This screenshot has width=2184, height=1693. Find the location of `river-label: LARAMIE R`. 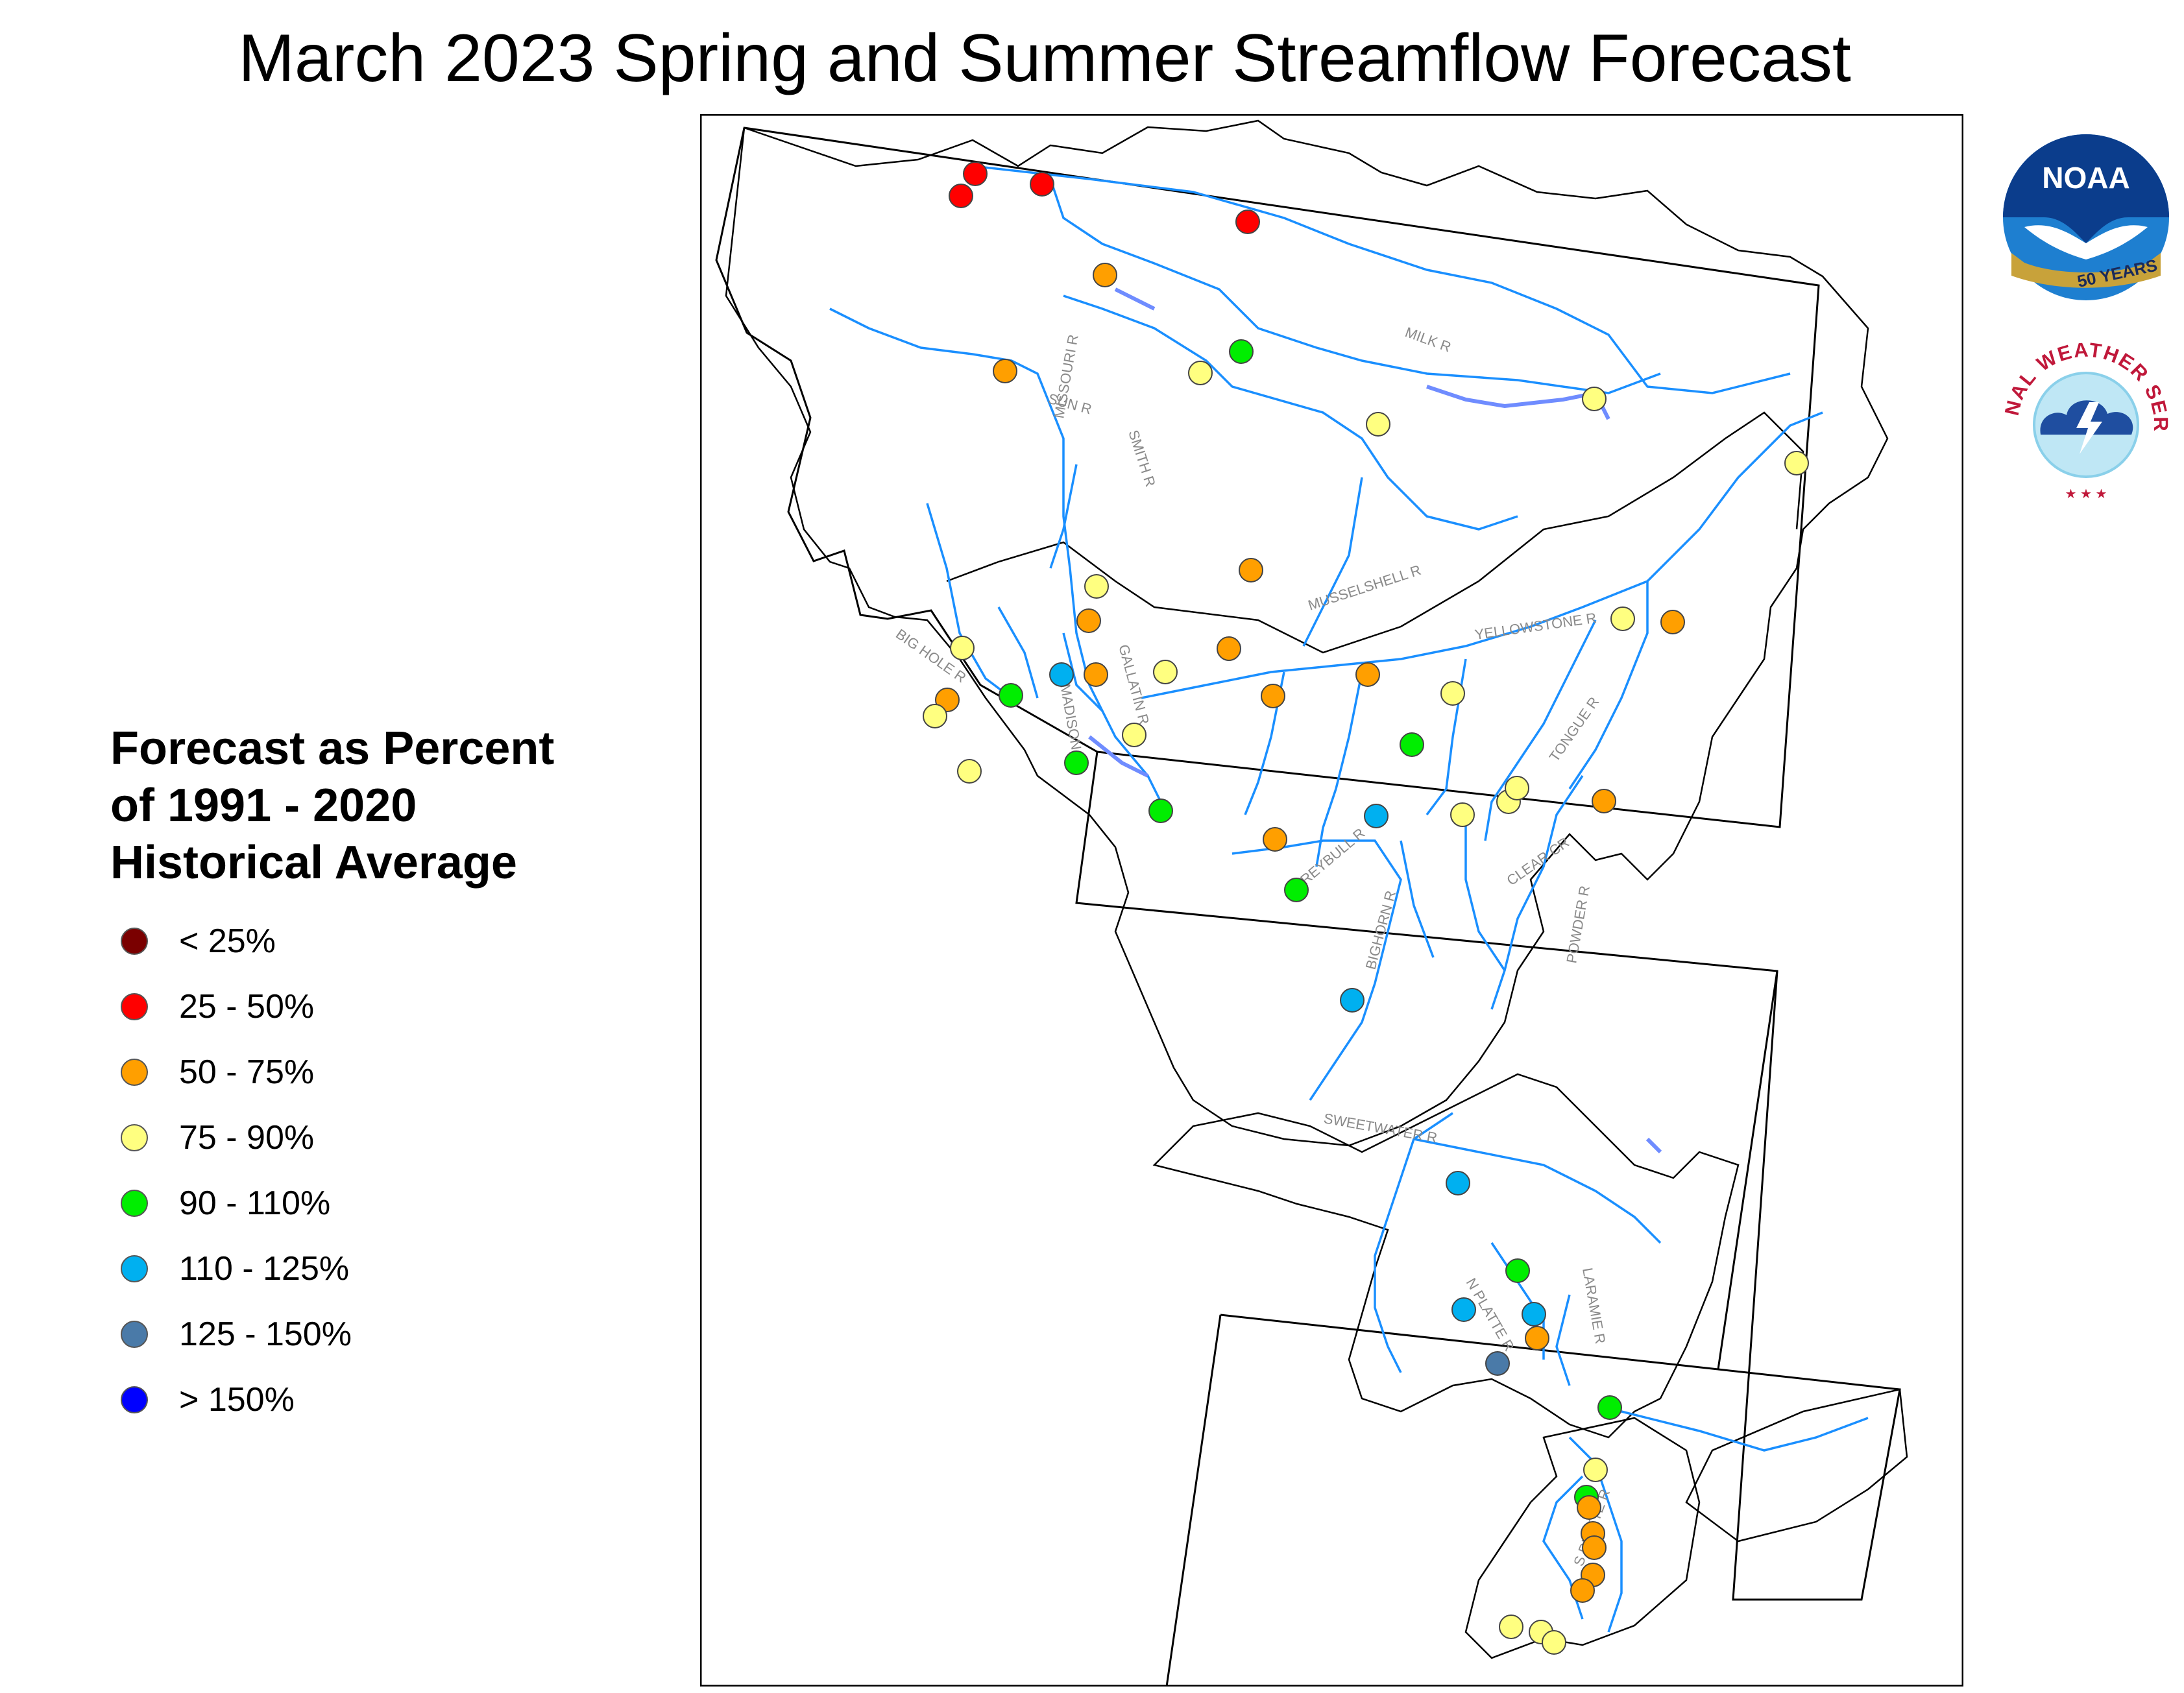

river-label: LARAMIE R is located at coordinates (1594, 1306).